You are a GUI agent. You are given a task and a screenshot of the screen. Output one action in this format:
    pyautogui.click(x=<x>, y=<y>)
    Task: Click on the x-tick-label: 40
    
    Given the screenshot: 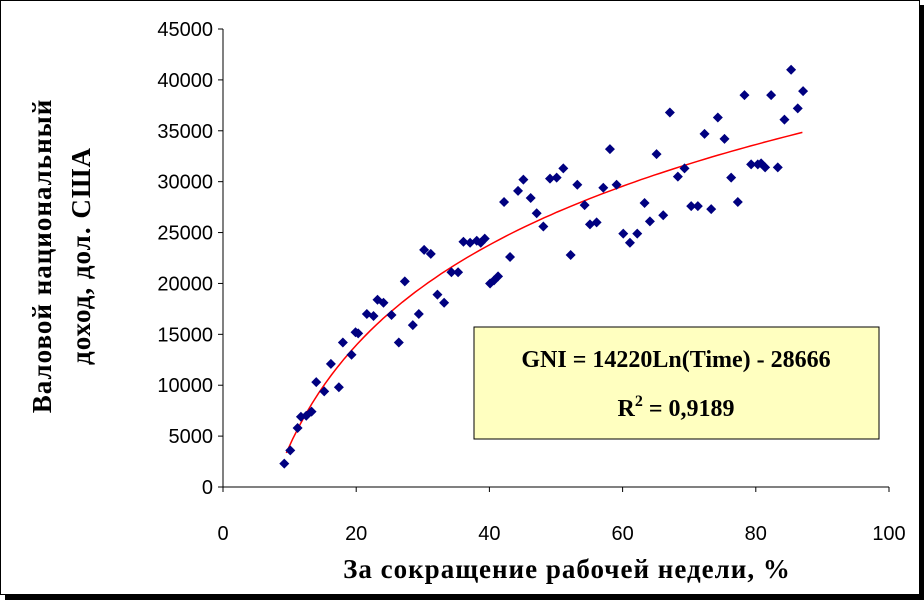 What is the action you would take?
    pyautogui.click(x=489, y=534)
    